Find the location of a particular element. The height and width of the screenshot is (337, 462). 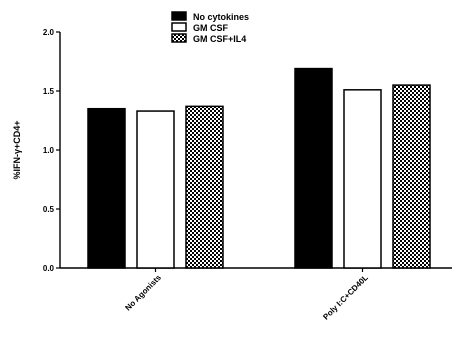

y-axis-label: %IFN-γ+CD4+ is located at coordinates (17, 149).